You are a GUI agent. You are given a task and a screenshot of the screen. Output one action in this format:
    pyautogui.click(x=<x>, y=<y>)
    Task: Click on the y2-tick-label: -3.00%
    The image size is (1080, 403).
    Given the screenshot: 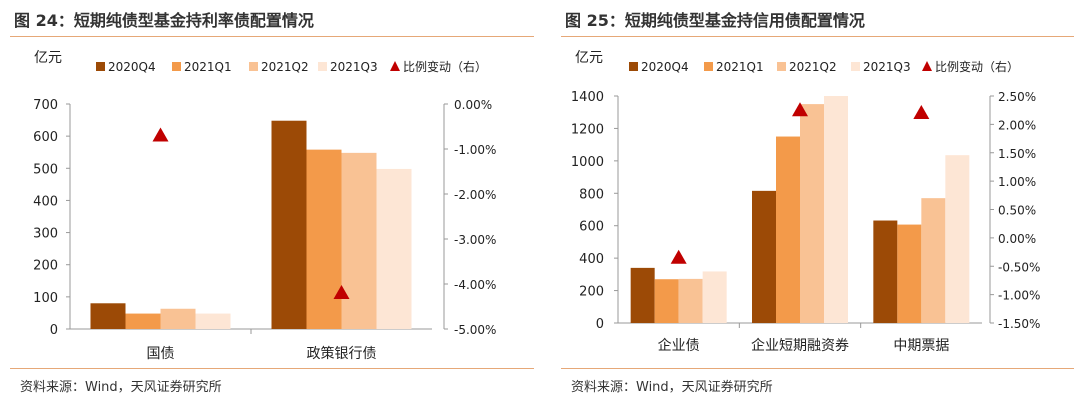 What is the action you would take?
    pyautogui.click(x=475, y=240)
    